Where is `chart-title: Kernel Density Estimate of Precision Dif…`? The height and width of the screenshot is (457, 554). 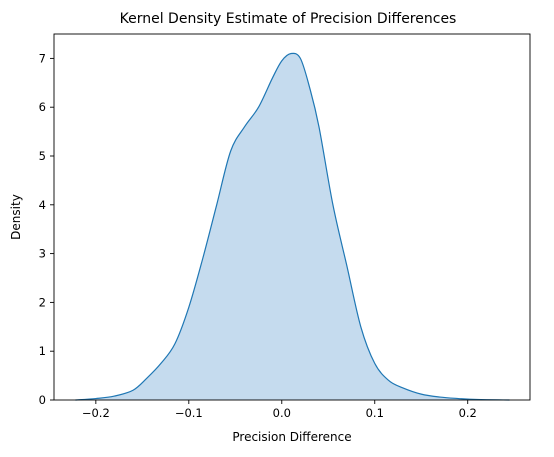 chart-title: Kernel Density Estimate of Precision Dif… is located at coordinates (288, 19).